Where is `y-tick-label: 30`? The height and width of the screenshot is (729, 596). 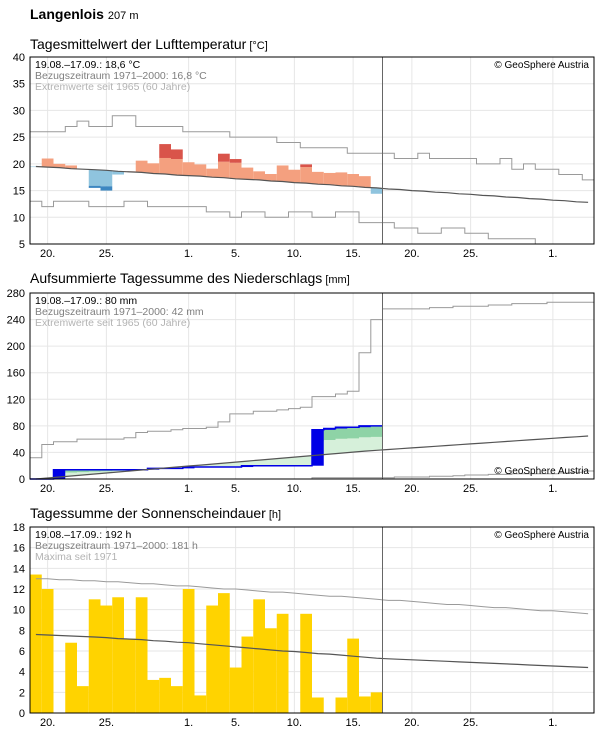 y-tick-label: 30 is located at coordinates (19, 111).